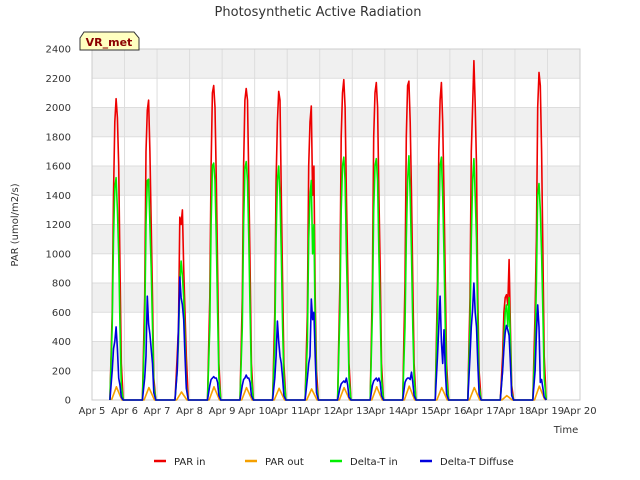 Image resolution: width=640 pixels, height=480 pixels. What do you see at coordinates (58, 167) in the screenshot?
I see `y-tick-label: 1600` at bounding box center [58, 167].